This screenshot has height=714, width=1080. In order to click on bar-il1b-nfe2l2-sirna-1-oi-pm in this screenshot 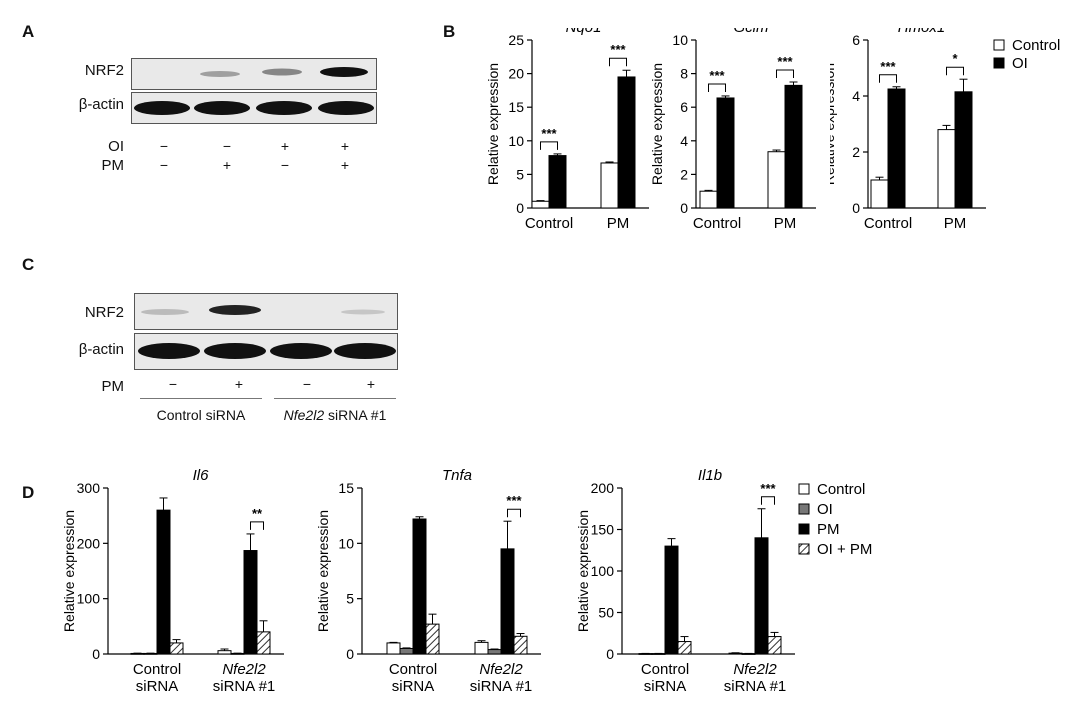, I will do `click(774, 645)`.